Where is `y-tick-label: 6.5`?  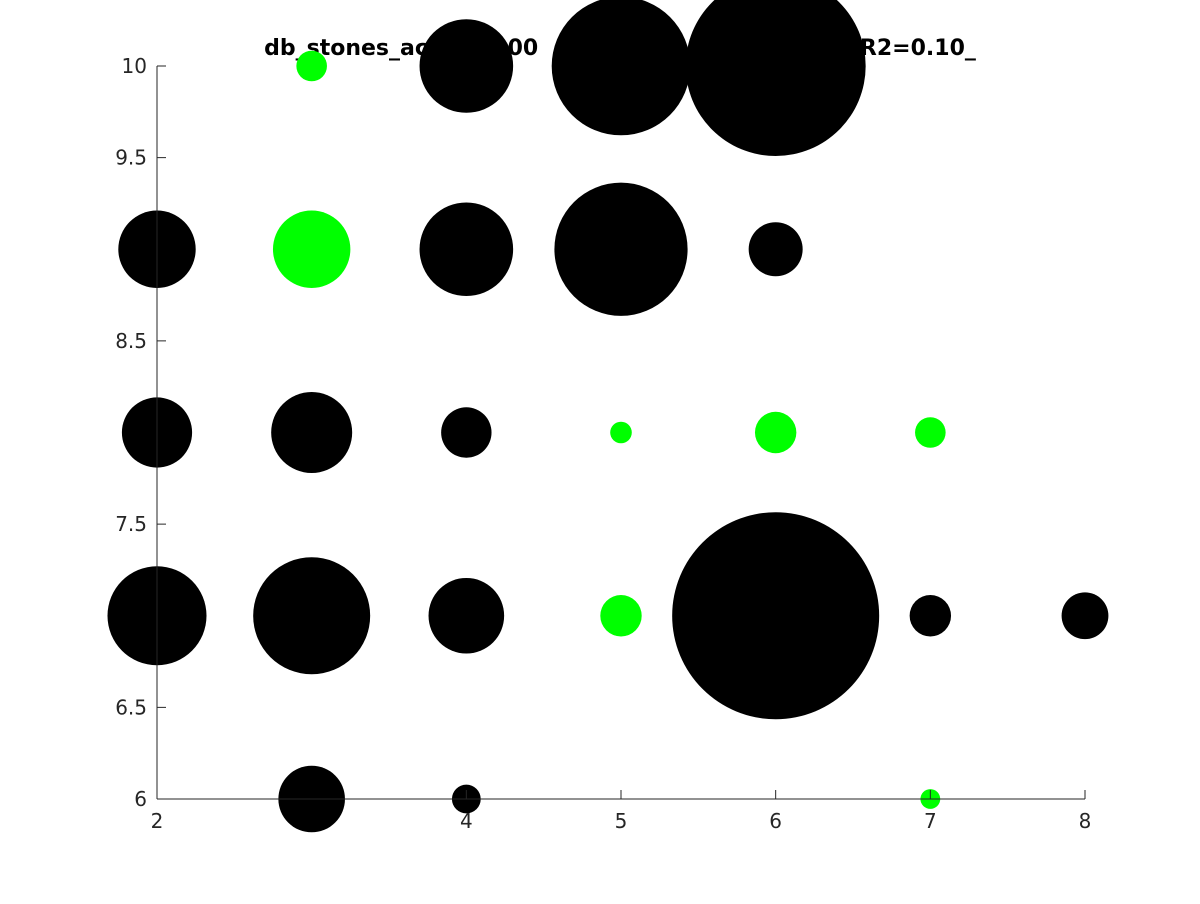
y-tick-label: 6.5 is located at coordinates (131, 707).